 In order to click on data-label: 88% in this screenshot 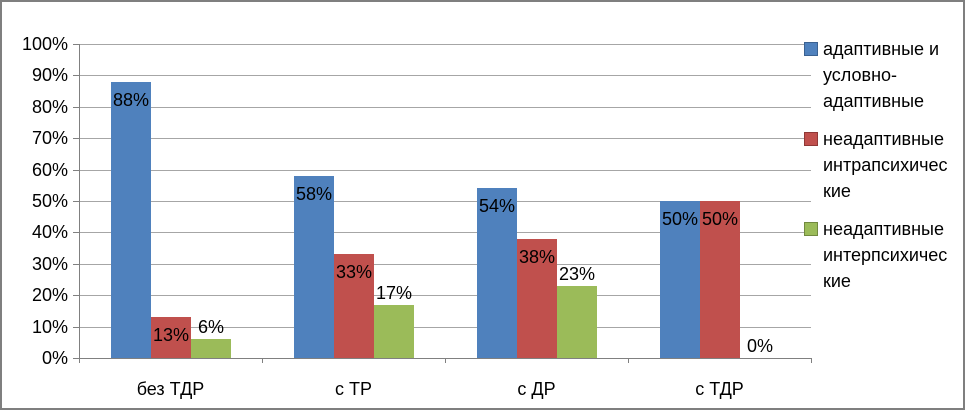, I will do `click(131, 100)`.